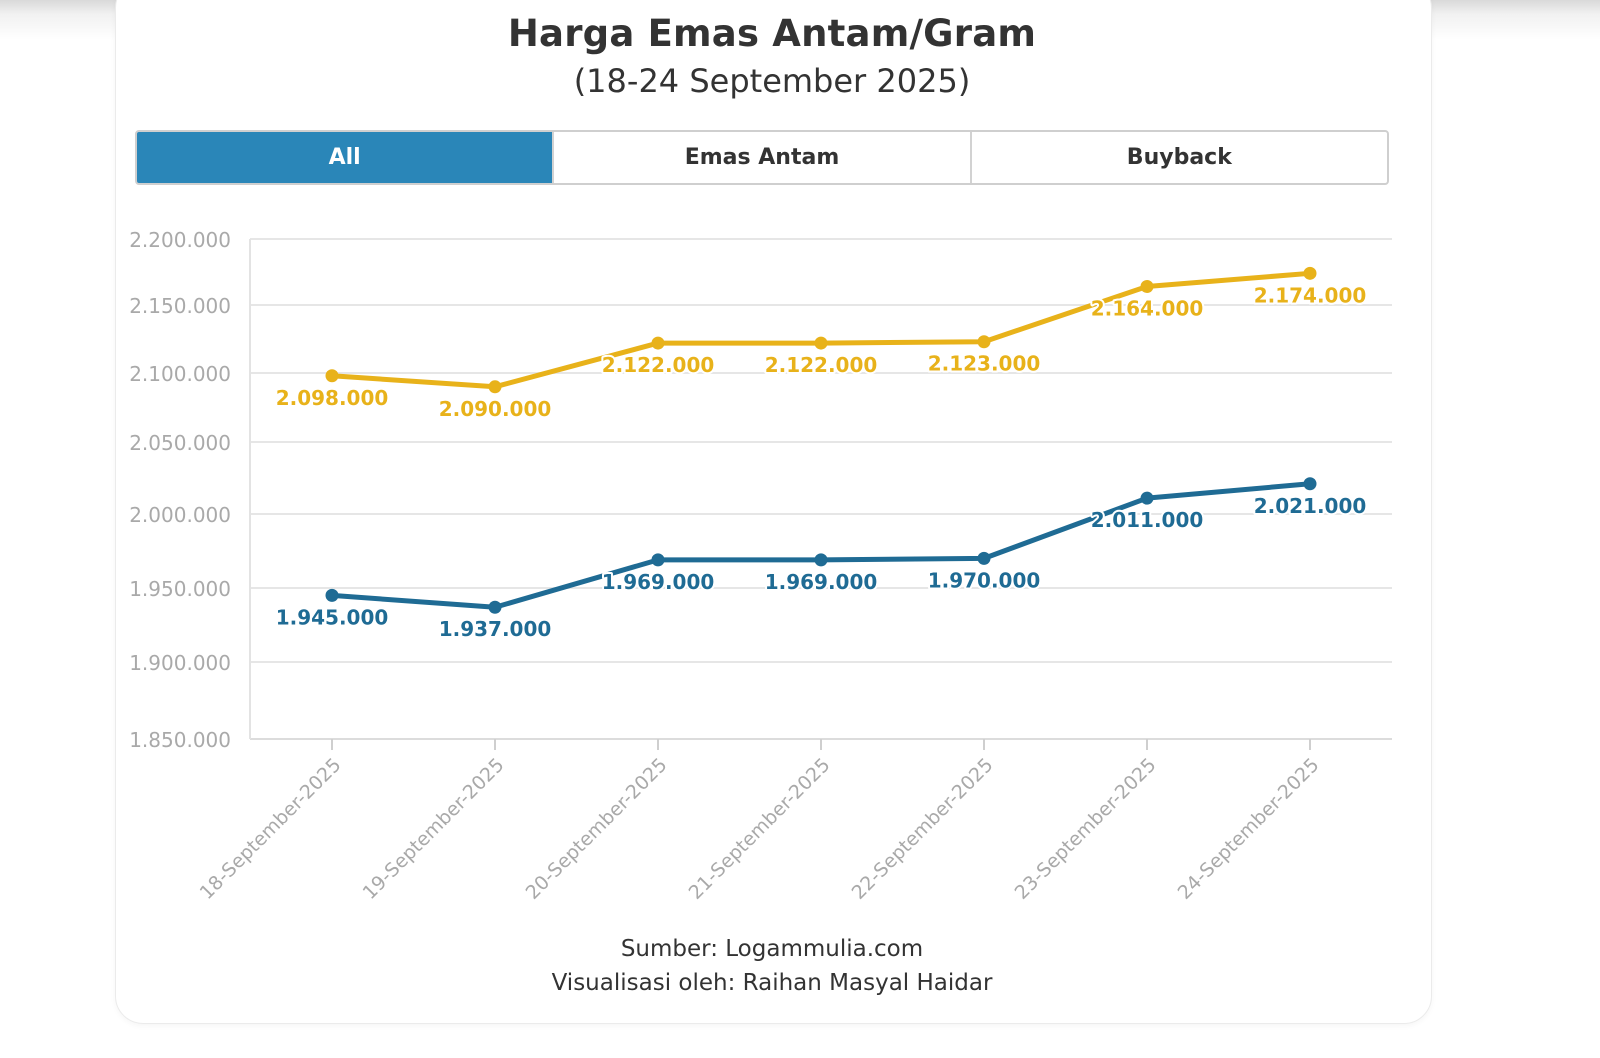 Image resolution: width=1600 pixels, height=1058 pixels. I want to click on x-tick-label: 22-September-2025, so click(923, 829).